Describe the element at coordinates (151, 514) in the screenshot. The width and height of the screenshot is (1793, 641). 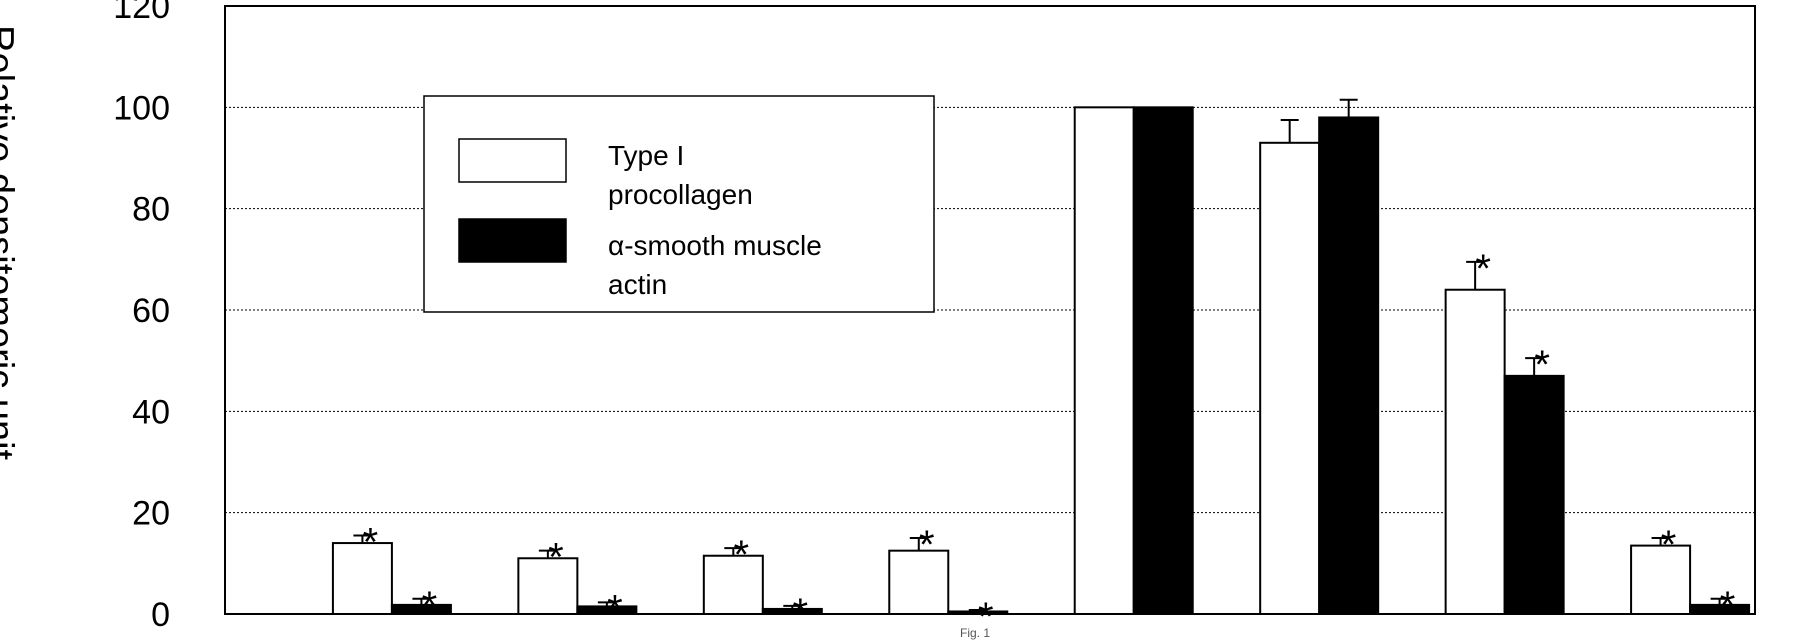
I see `y-tick-label: 20` at that location.